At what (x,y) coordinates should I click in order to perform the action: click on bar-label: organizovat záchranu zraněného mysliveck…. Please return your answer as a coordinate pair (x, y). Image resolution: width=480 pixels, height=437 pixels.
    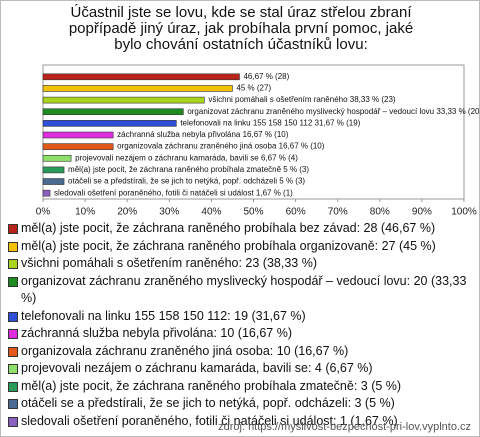
    Looking at the image, I should click on (333, 111).